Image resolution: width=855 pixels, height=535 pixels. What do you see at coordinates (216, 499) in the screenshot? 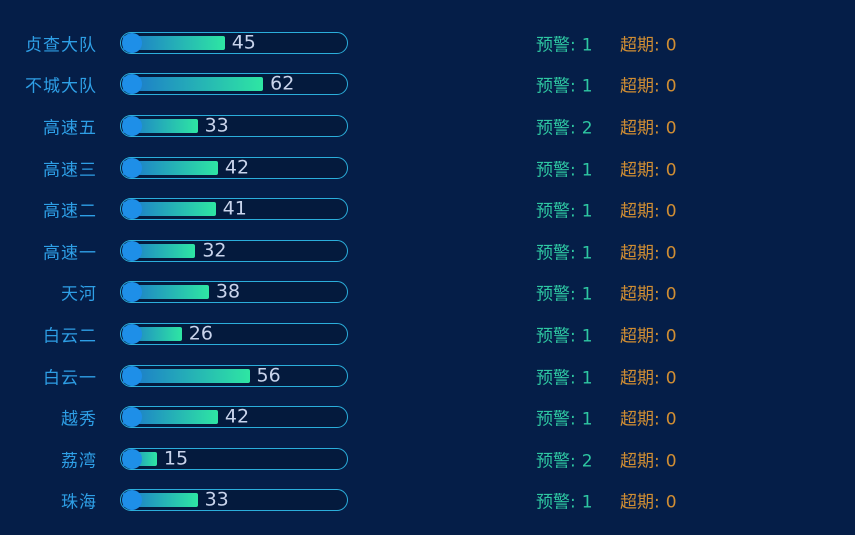
I see `bar-value: 33` at bounding box center [216, 499].